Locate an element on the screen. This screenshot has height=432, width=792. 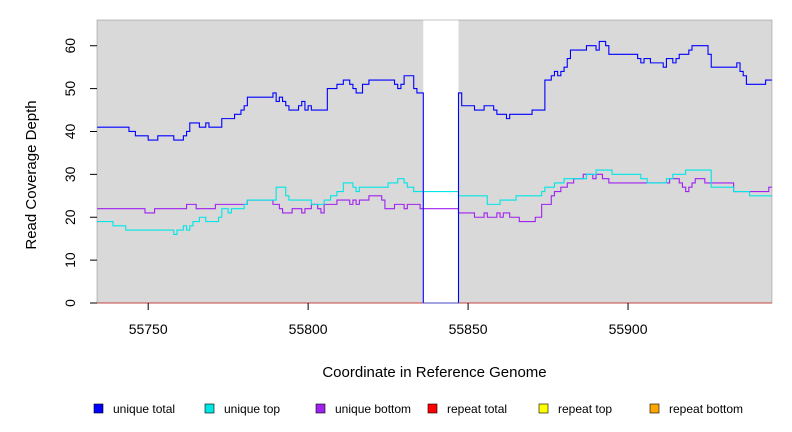
legend-label: repeat total is located at coordinates (477, 409).